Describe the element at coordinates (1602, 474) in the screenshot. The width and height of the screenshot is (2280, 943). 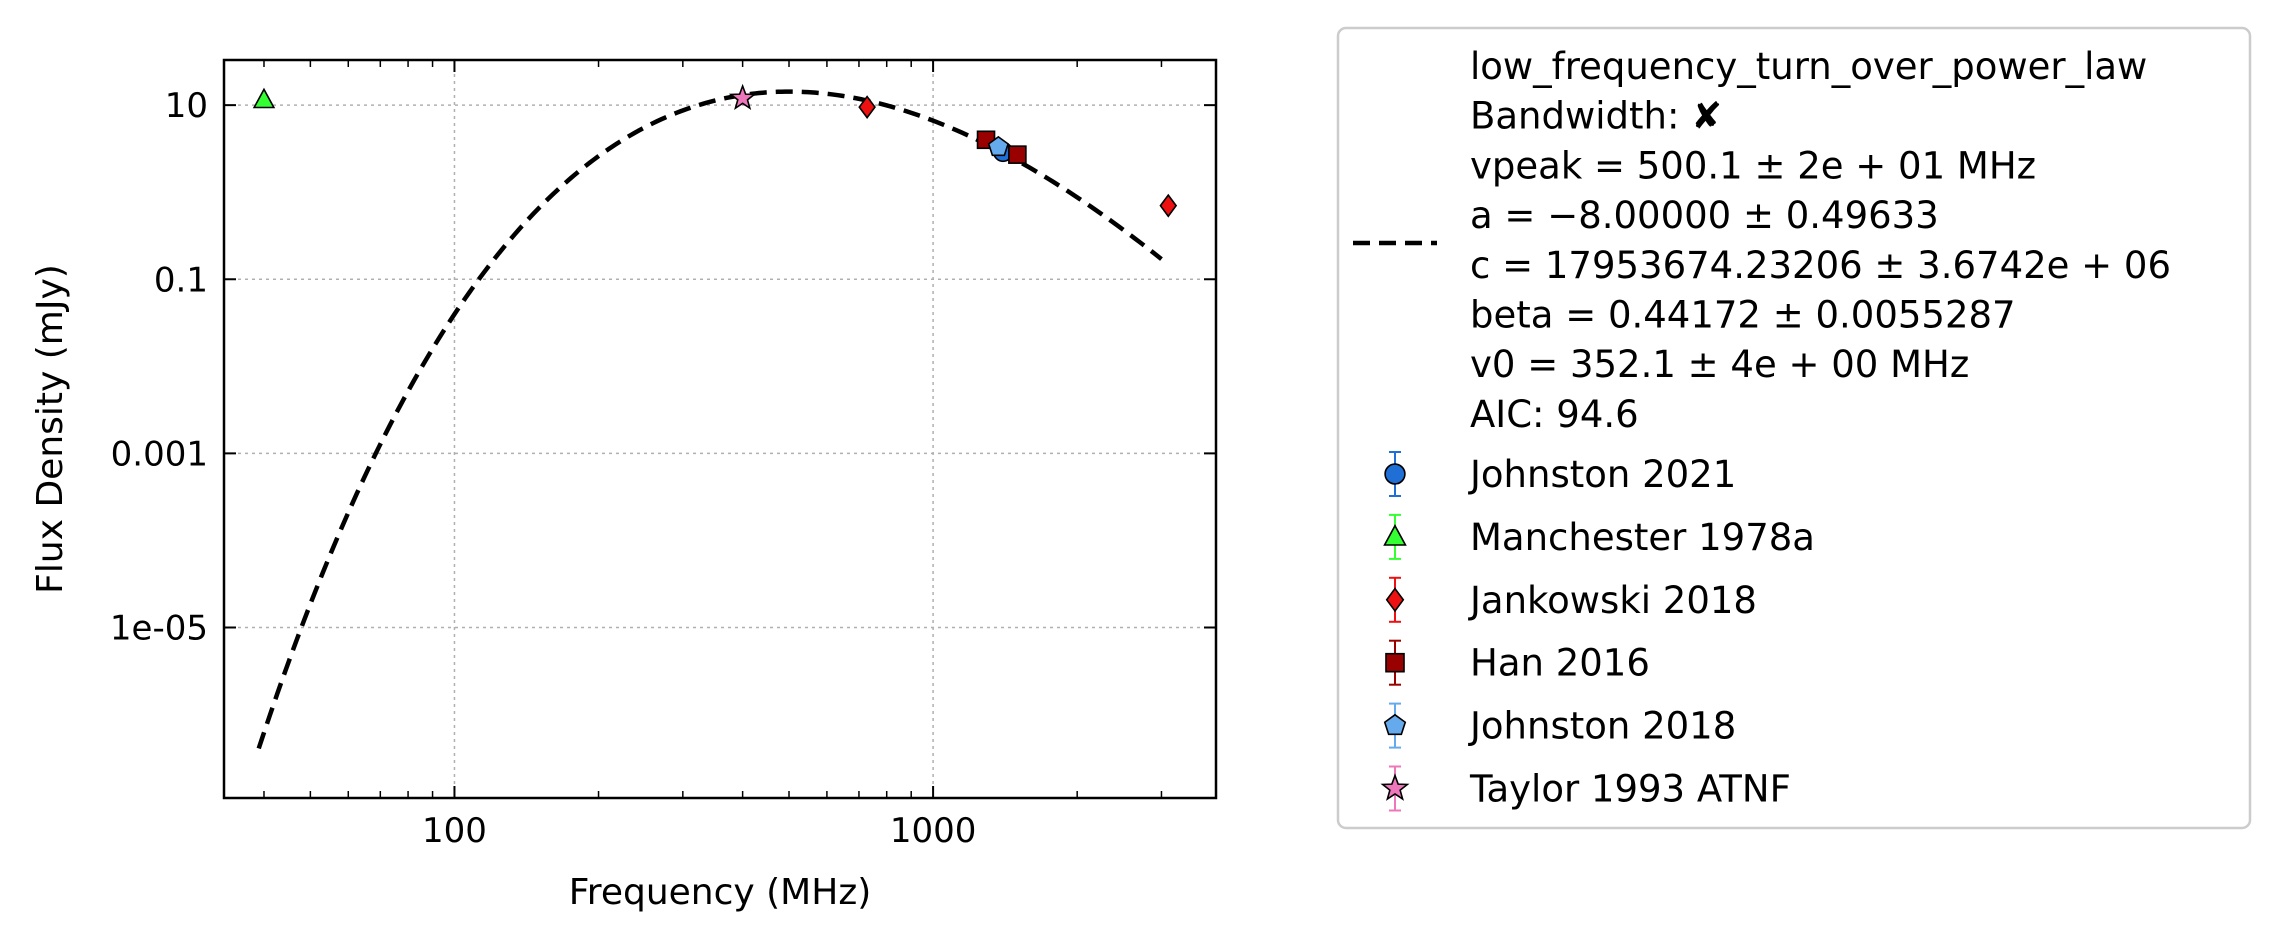
I see `legend-label: Johnston 2021` at that location.